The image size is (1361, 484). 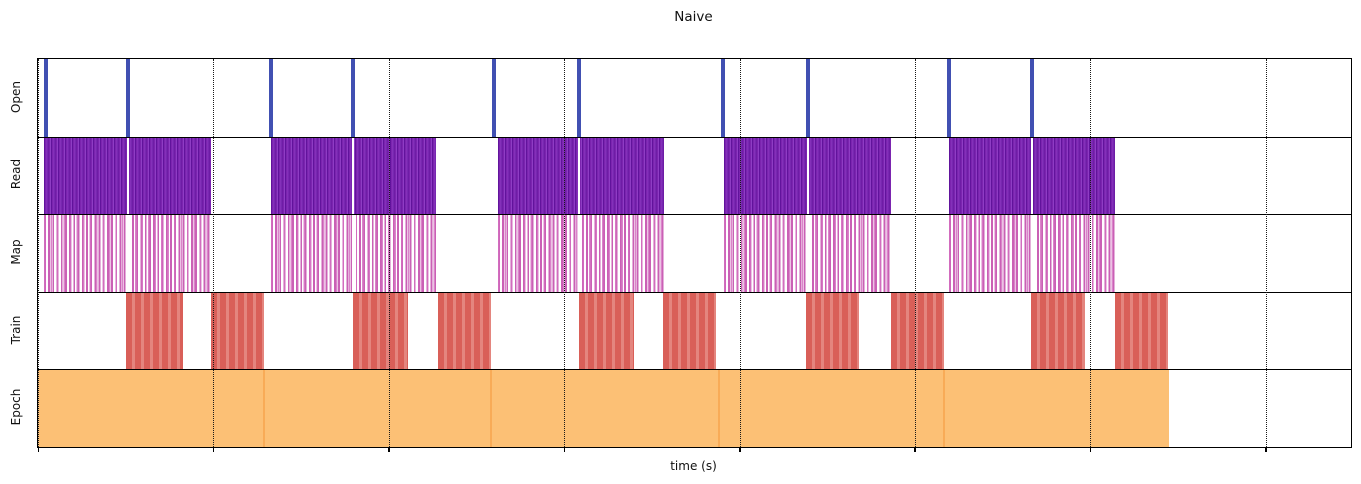 What do you see at coordinates (693, 466) in the screenshot?
I see `x-axis-label: time (s)` at bounding box center [693, 466].